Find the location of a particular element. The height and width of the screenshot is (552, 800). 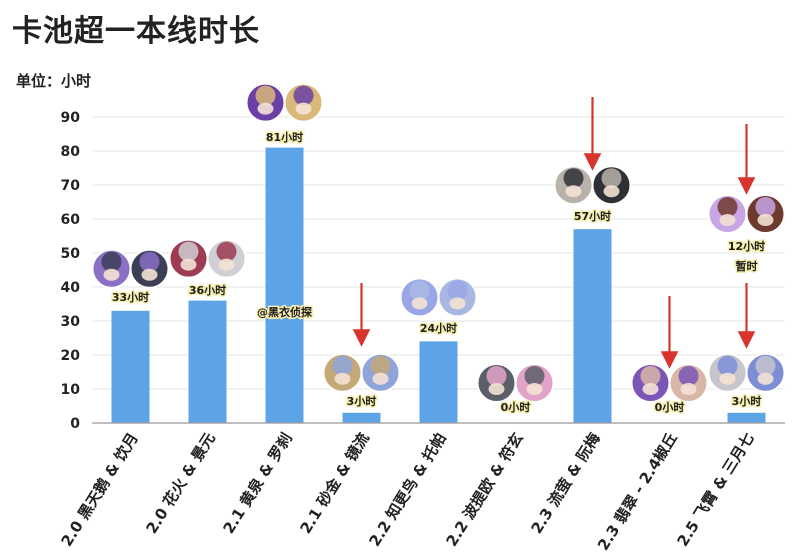

x-category-label: 2.3 流萤 & 阮梅 is located at coordinates (566, 483).